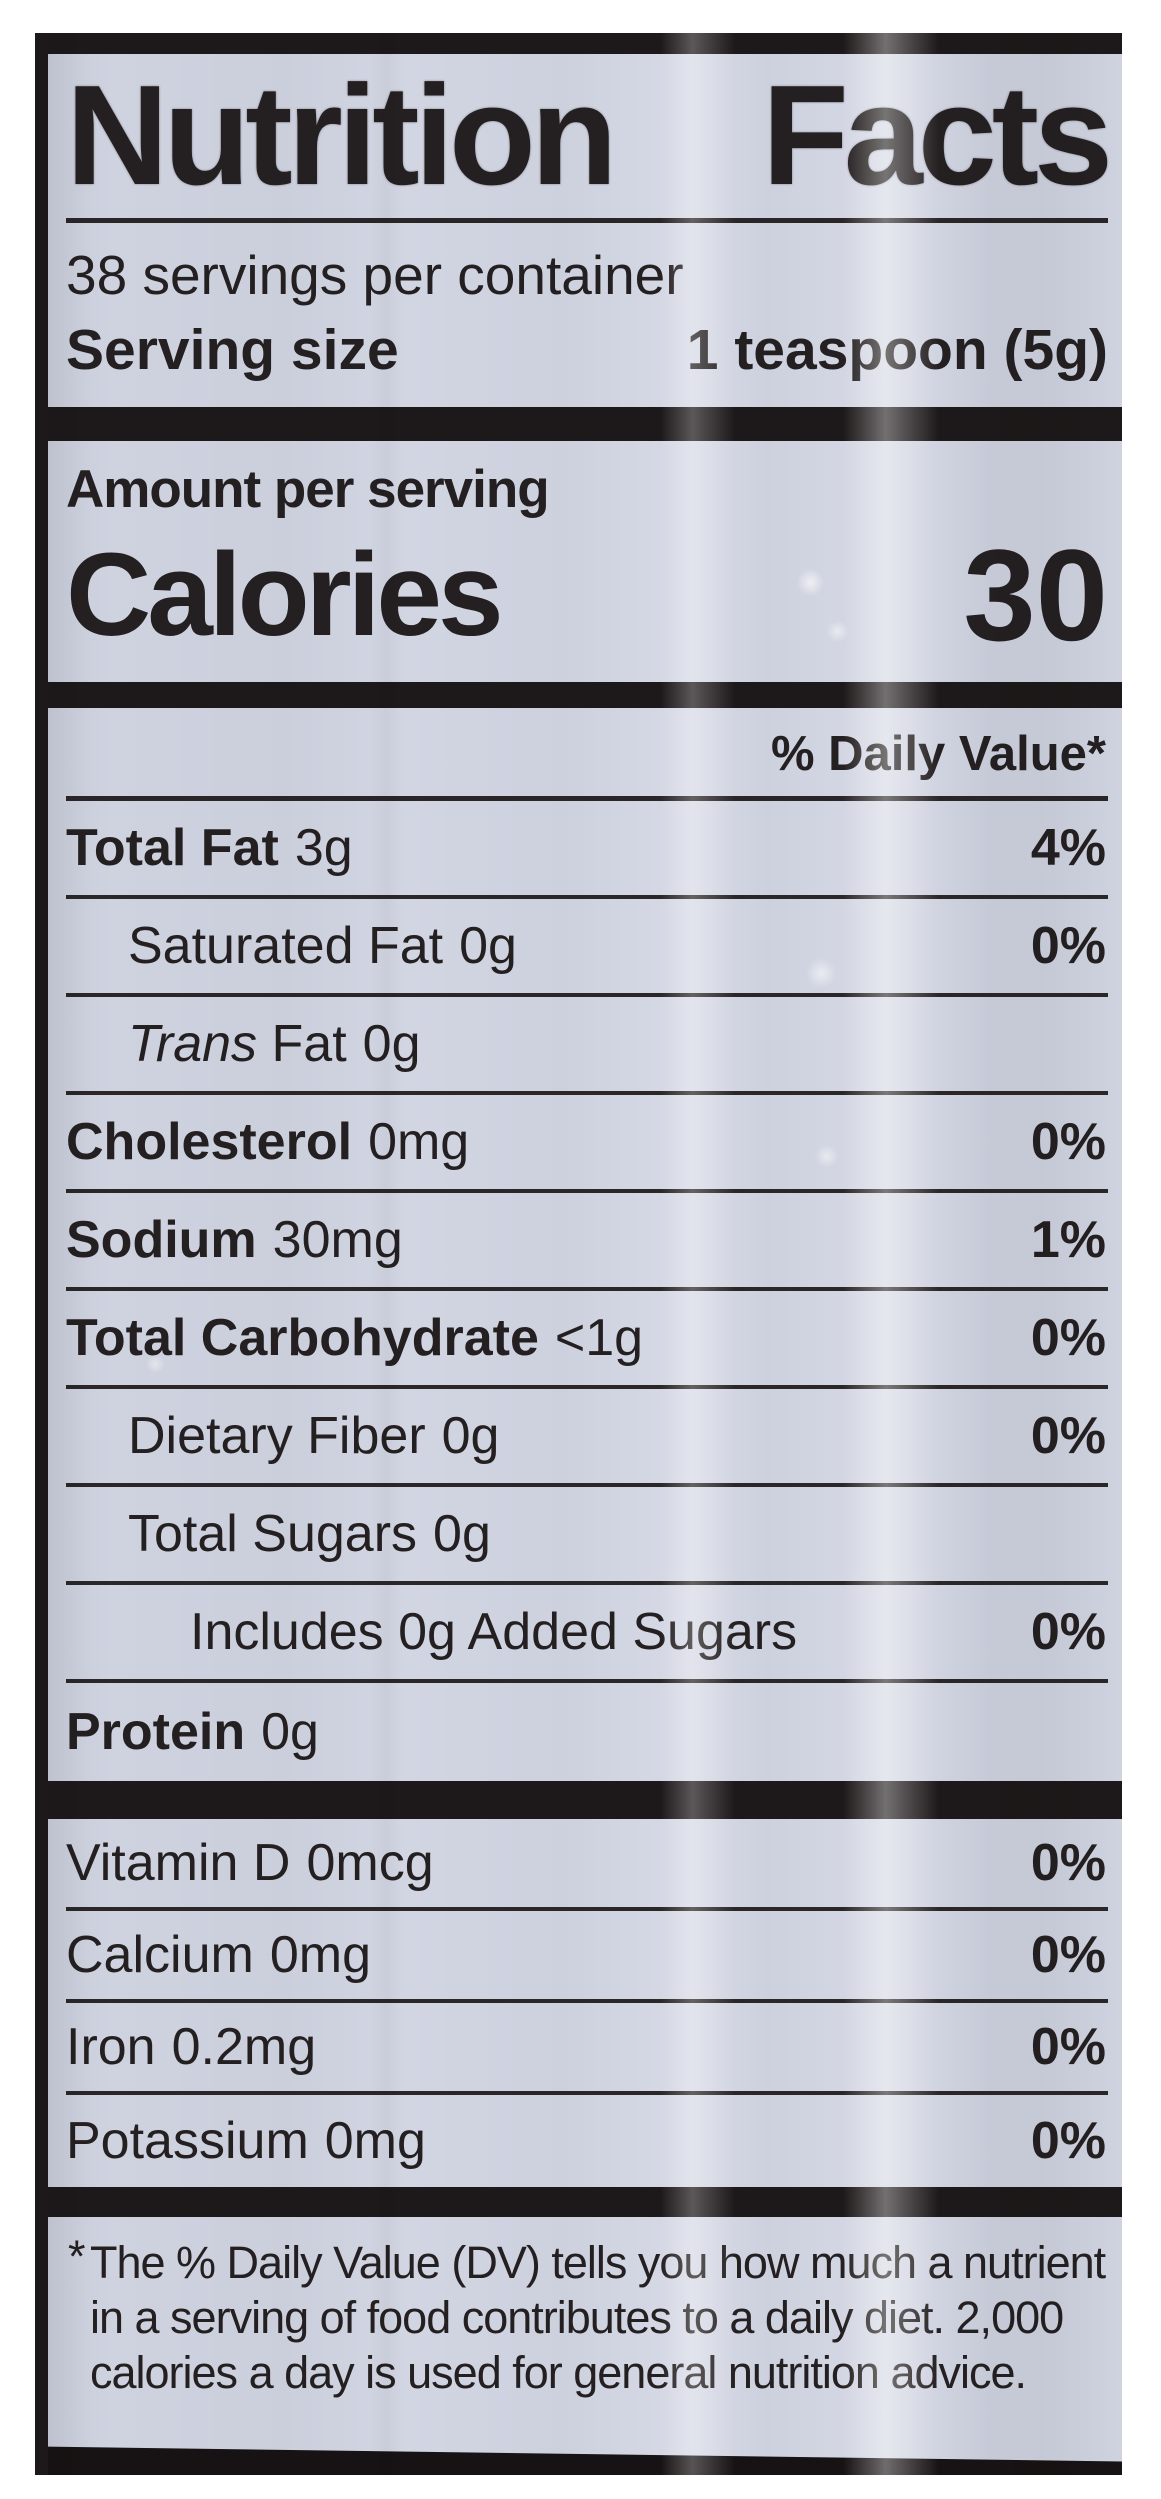 This screenshot has width=1161, height=2499. What do you see at coordinates (587, 358) in the screenshot?
I see `serving-size-row: Serving size 1 teaspoon (5g)` at bounding box center [587, 358].